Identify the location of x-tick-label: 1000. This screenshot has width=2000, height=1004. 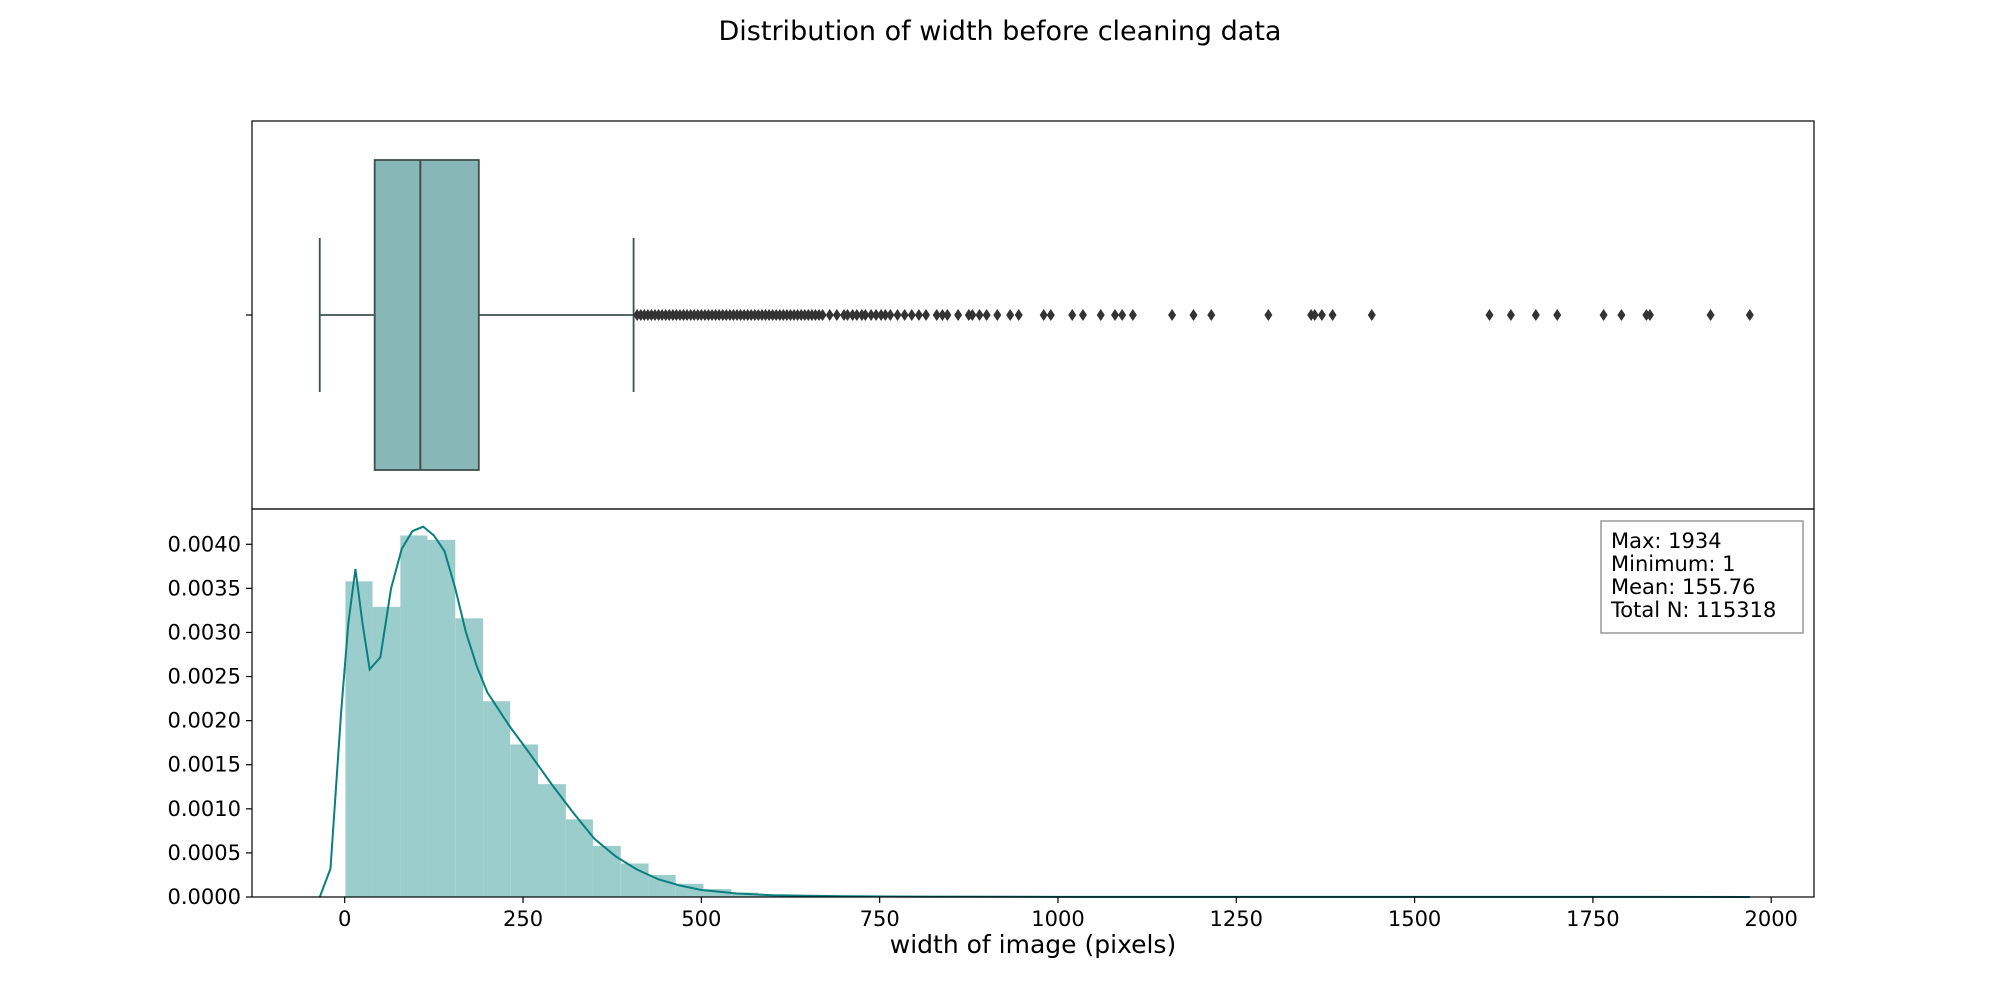
(1057, 919).